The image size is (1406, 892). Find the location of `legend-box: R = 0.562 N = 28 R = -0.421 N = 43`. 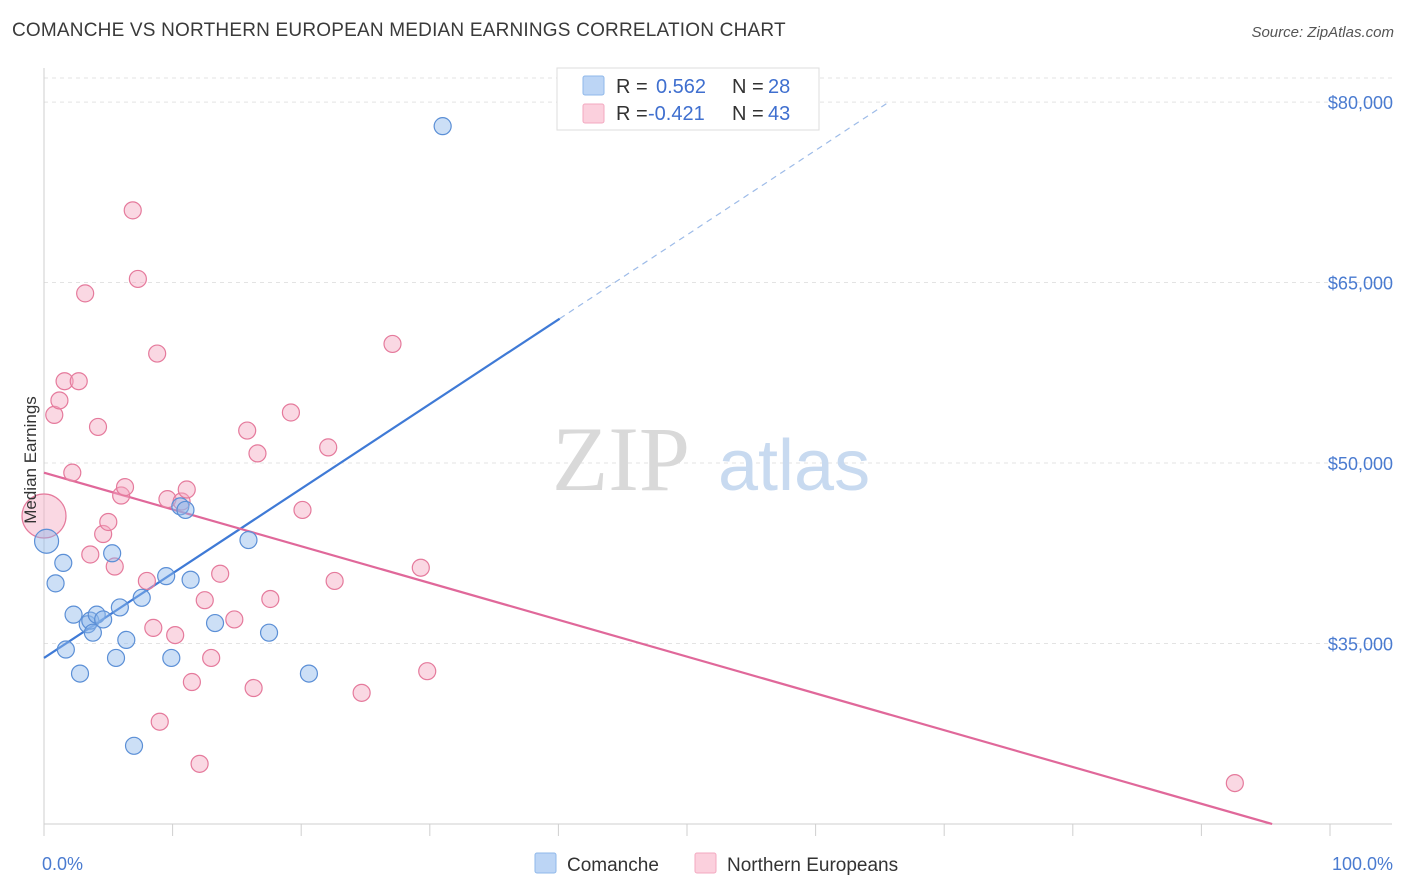

legend-box: R = 0.562 N = 28 R = -0.421 N = 43 is located at coordinates (688, 99).